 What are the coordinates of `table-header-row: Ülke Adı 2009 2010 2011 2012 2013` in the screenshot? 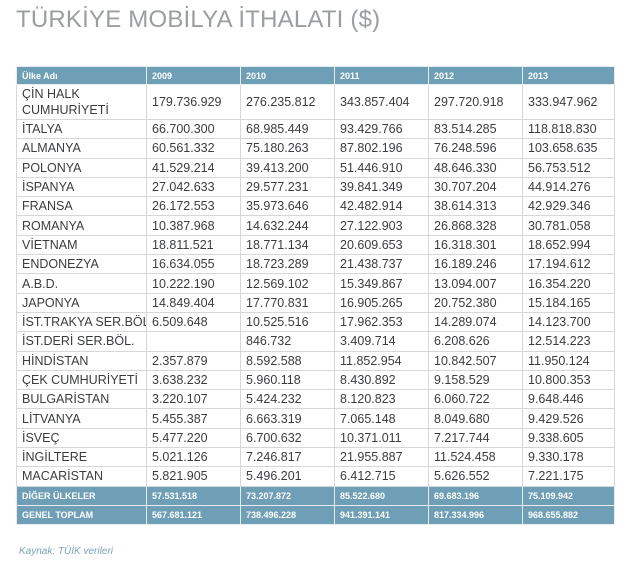 It's located at (315, 75).